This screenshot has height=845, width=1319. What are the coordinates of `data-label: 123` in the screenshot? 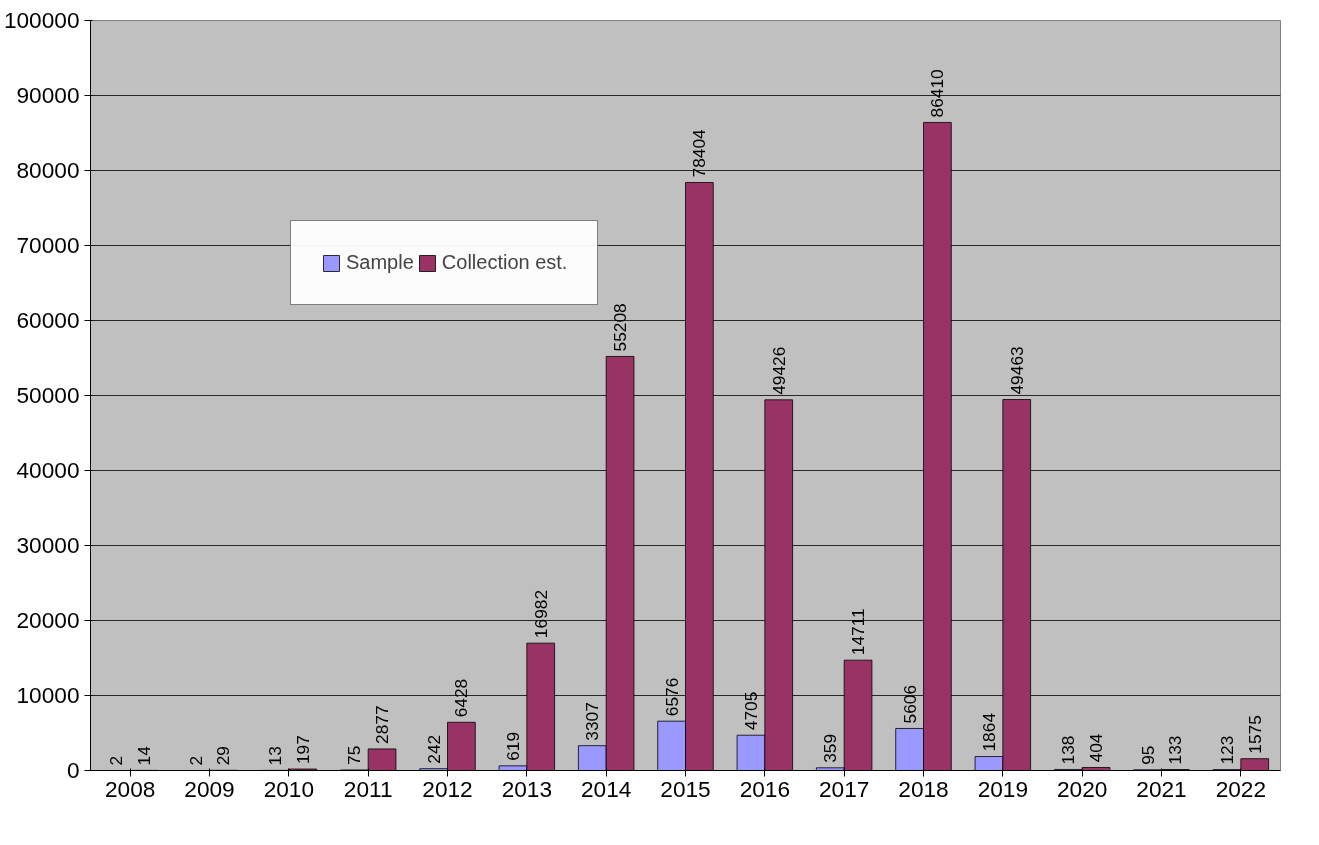 It's located at (1226, 750).